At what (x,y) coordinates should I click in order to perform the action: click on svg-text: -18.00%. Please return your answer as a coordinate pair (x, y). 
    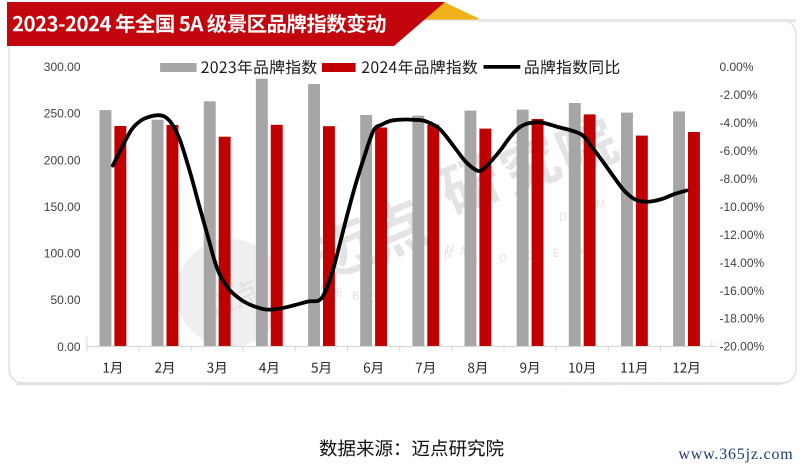
    Looking at the image, I should click on (742, 319).